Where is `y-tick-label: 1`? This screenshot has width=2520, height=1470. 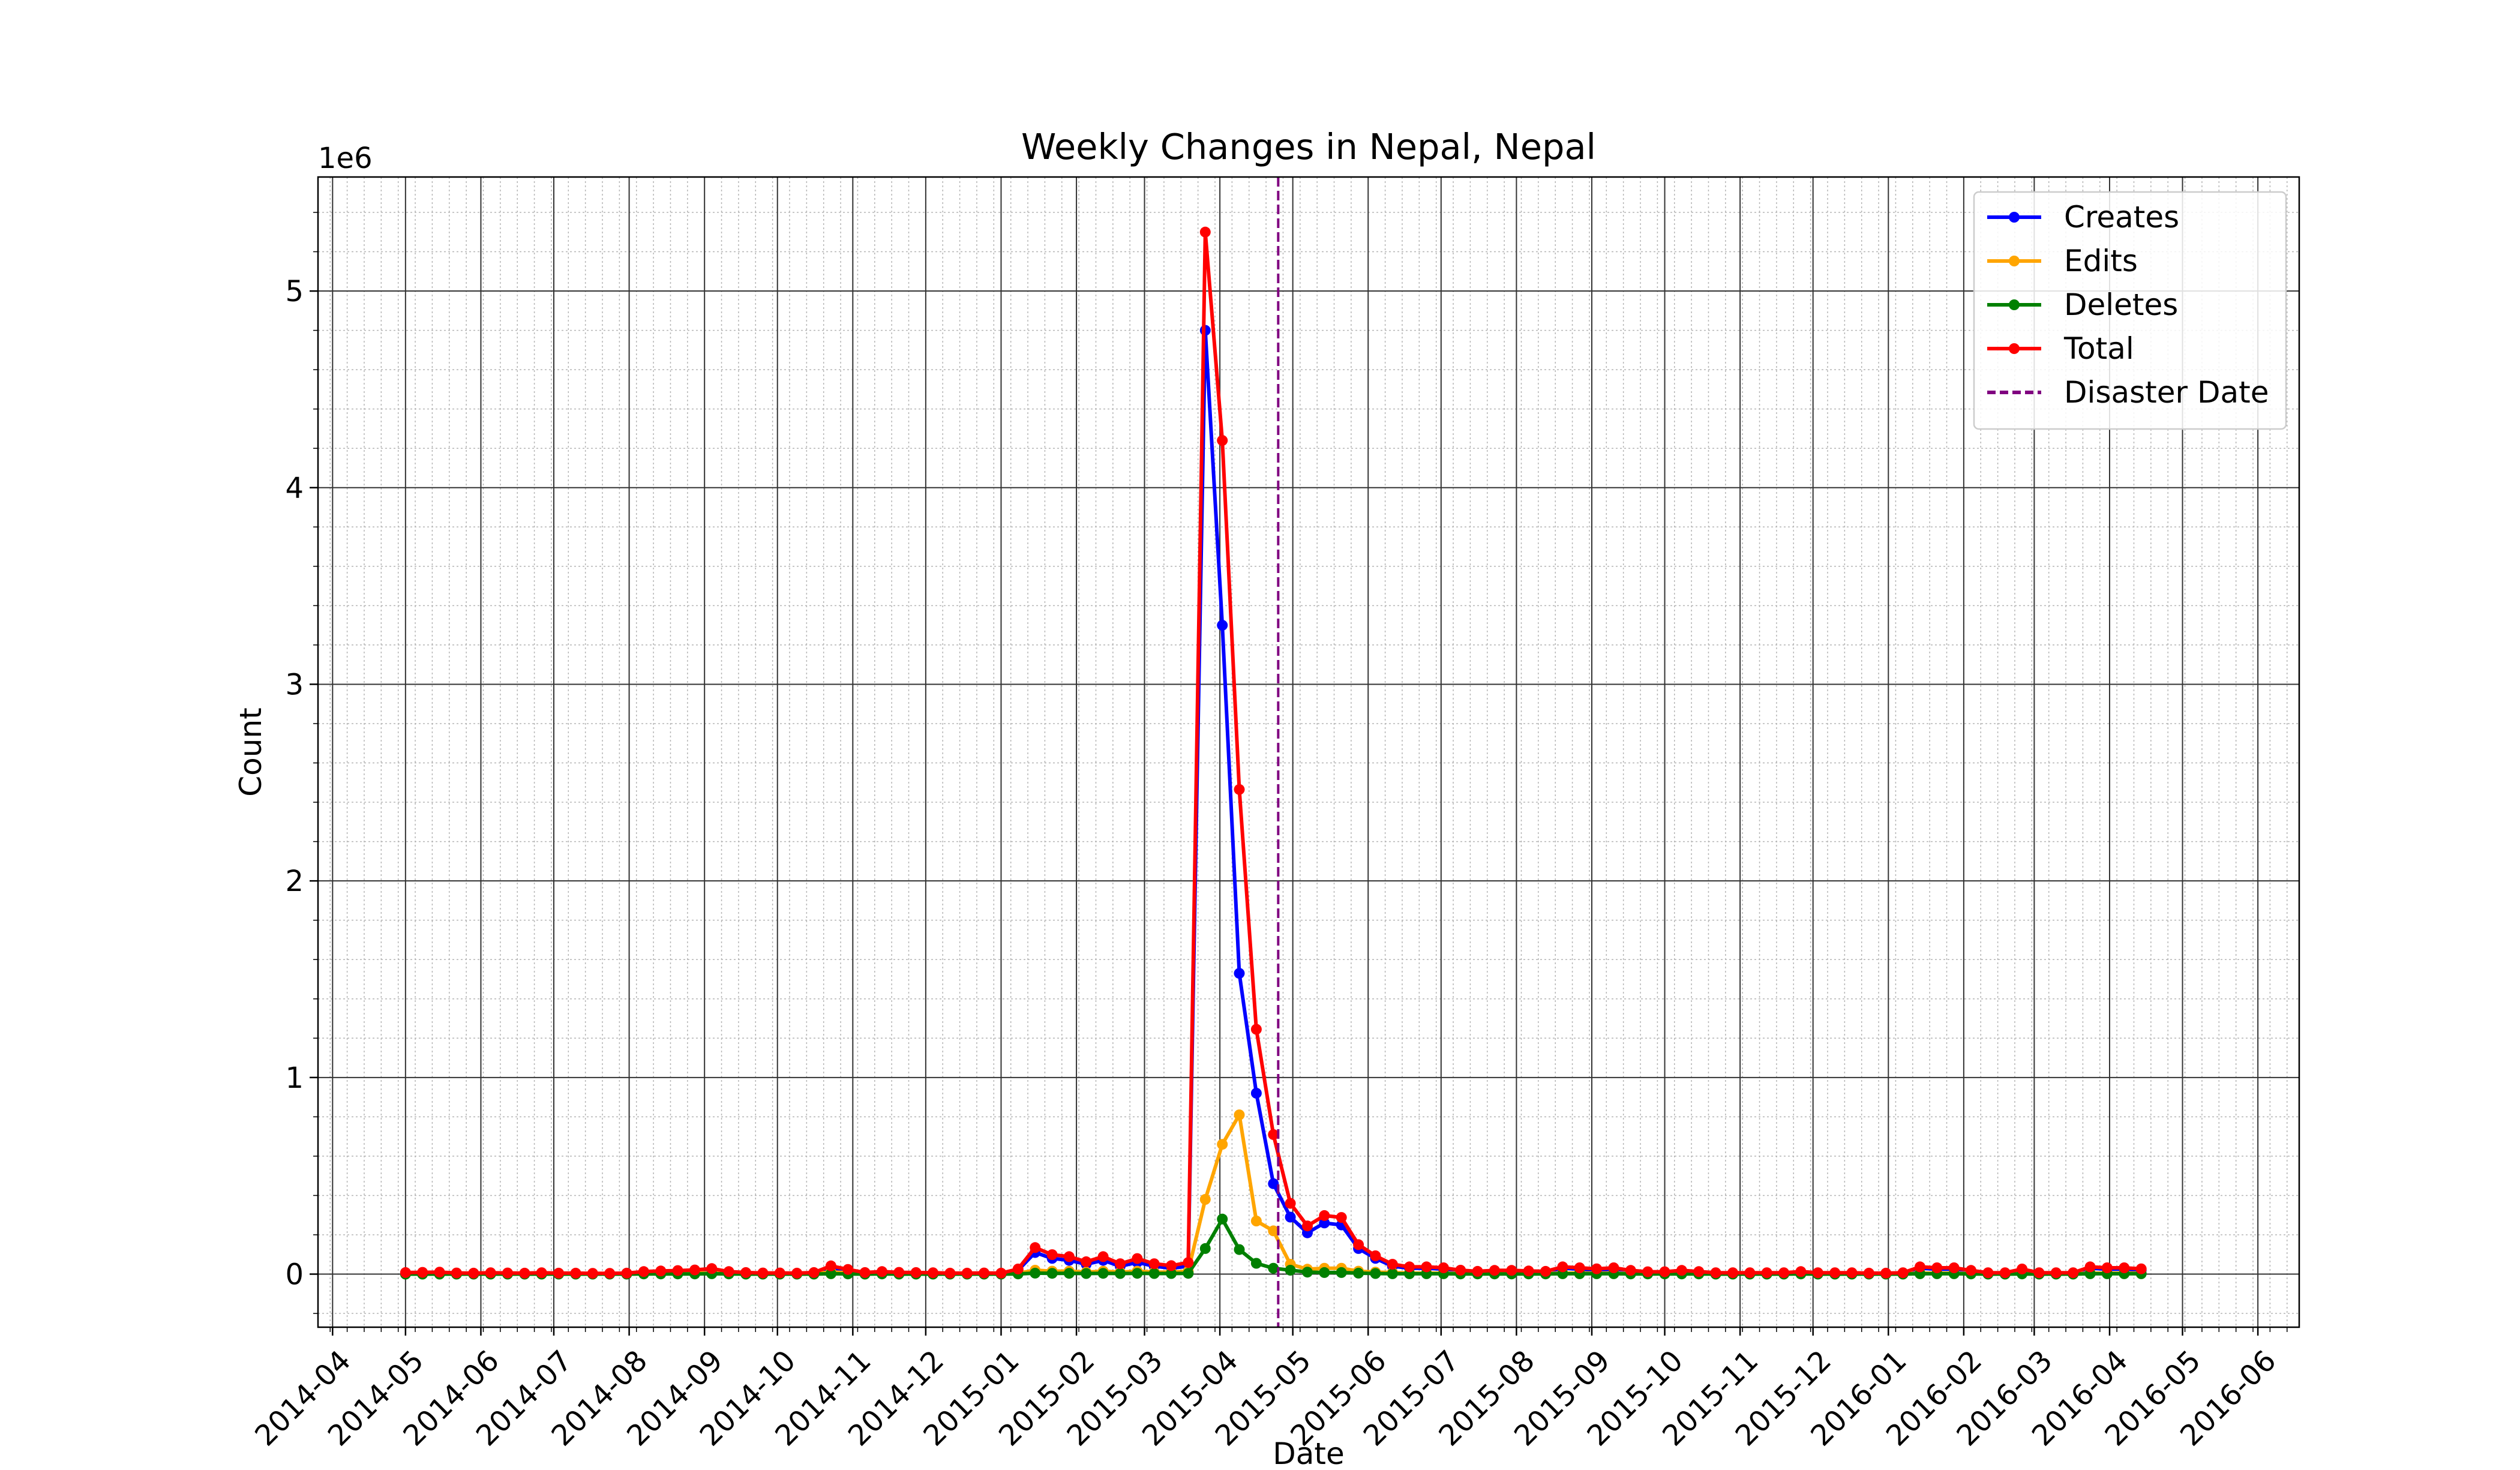
y-tick-label: 1 is located at coordinates (294, 1078).